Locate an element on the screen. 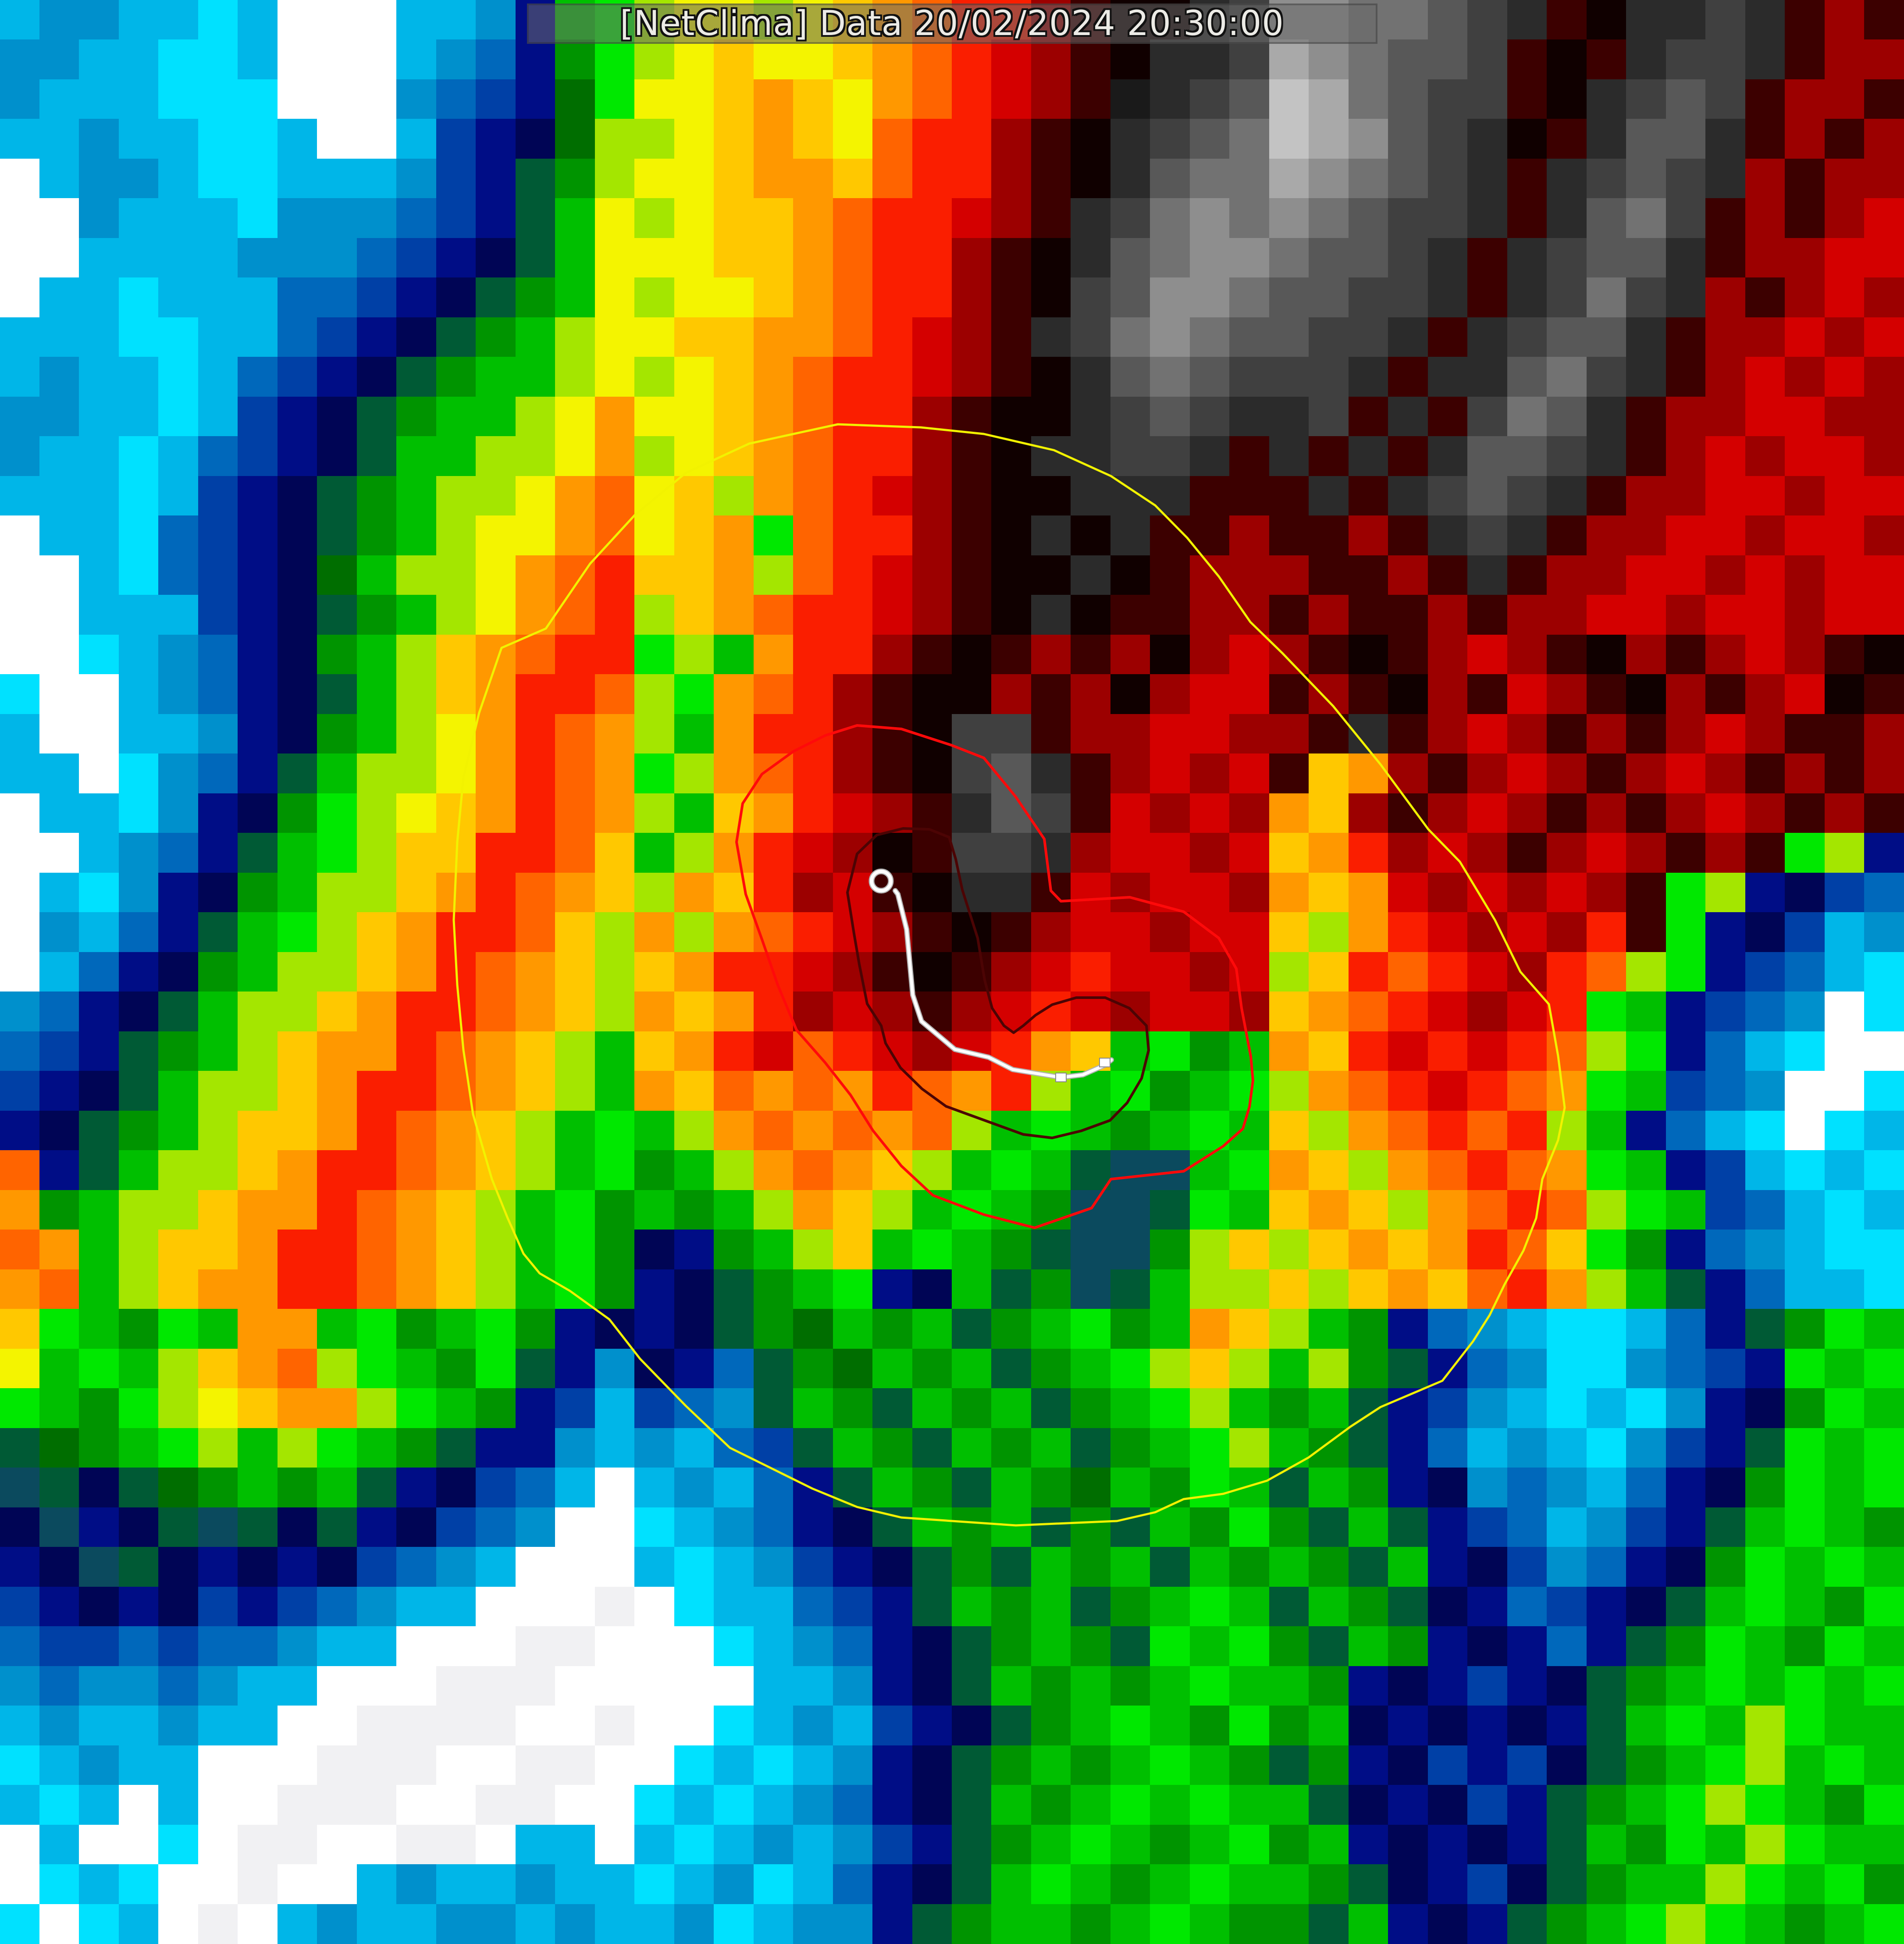 This screenshot has width=1904, height=1944. inner-core-contour is located at coordinates (998, 983).